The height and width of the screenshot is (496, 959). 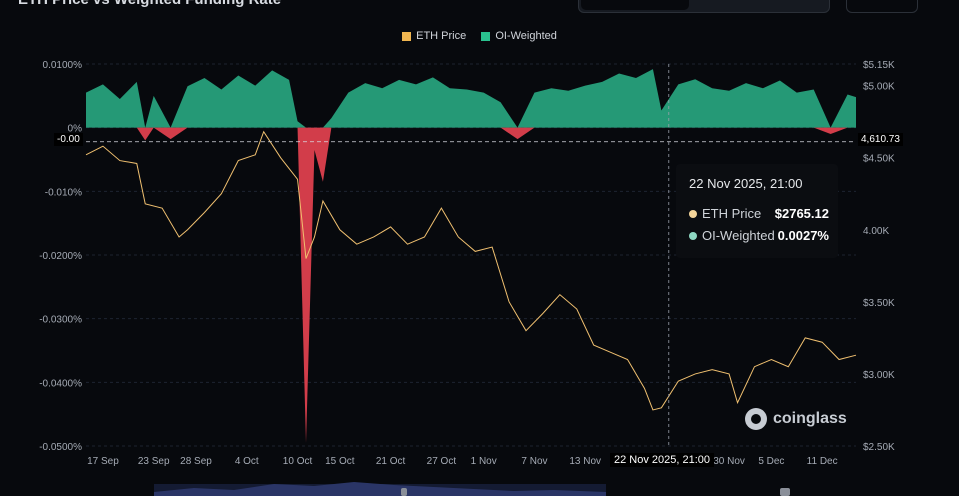 I want to click on legend-item-eth-price: ETH Price, so click(x=434, y=36).